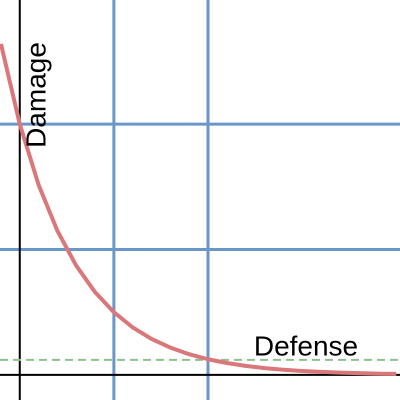  I want to click on y-axis-label: Damage, so click(35, 95).